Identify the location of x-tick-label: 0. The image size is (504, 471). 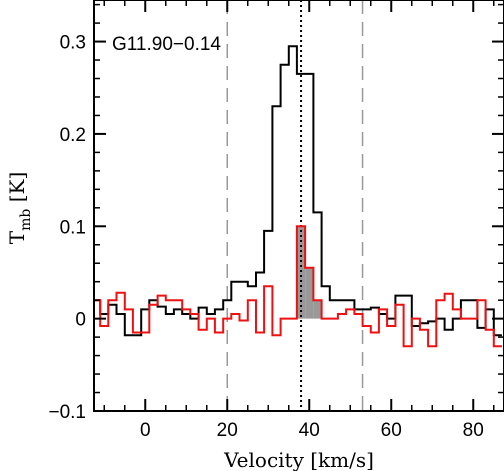
(145, 430).